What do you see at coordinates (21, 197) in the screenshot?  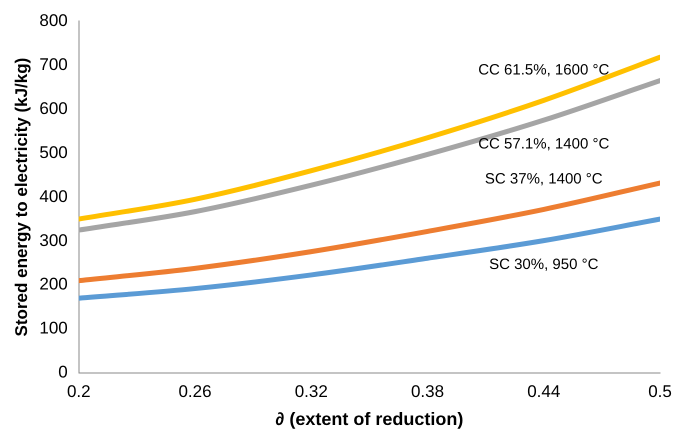 I see `y-axis-title: Stored energy to electricity (kJ/kg)` at bounding box center [21, 197].